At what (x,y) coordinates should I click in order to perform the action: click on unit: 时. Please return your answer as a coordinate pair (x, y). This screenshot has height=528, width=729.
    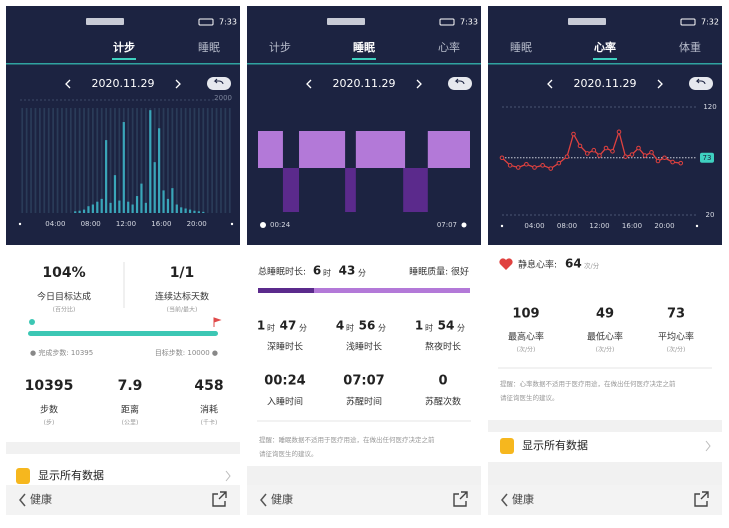
    Looking at the image, I should click on (429, 328).